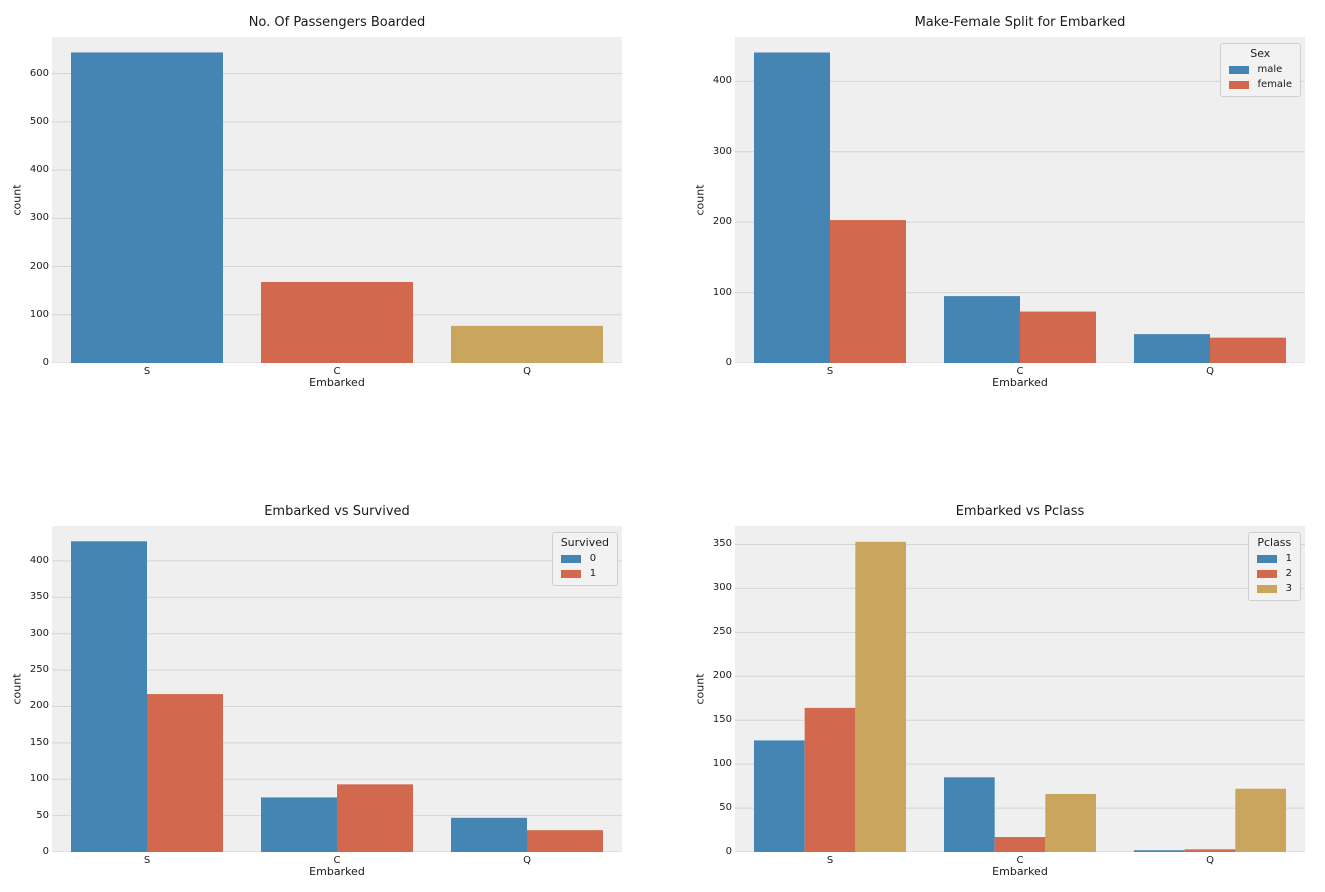 Image resolution: width=1325 pixels, height=892 pixels. Describe the element at coordinates (39, 597) in the screenshot. I see `y-tick-label: 350` at that location.